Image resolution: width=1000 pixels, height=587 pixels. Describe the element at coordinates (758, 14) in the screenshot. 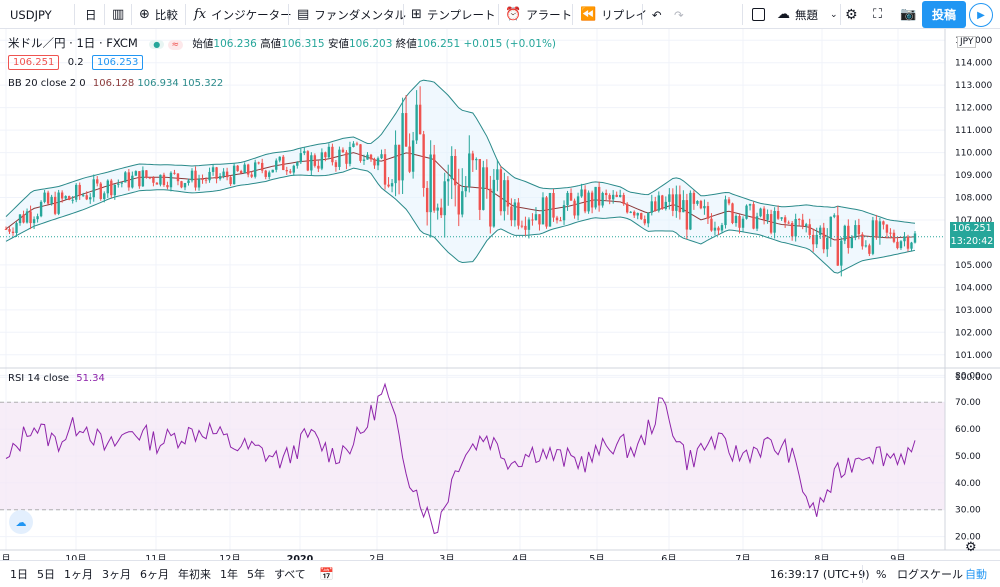

I see `layout-toggle` at that location.